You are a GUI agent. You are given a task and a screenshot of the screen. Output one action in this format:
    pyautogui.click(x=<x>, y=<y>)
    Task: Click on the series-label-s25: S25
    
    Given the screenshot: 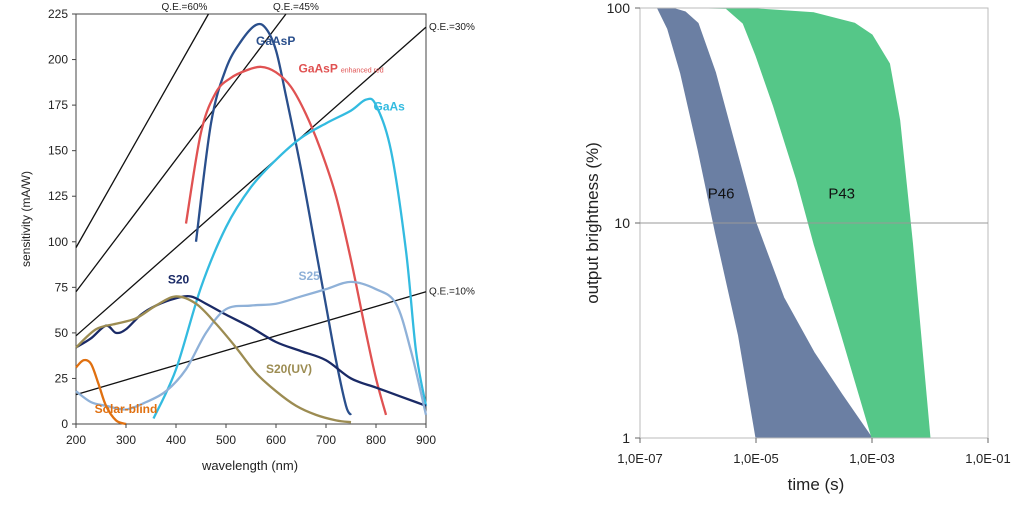 What is the action you would take?
    pyautogui.click(x=310, y=276)
    